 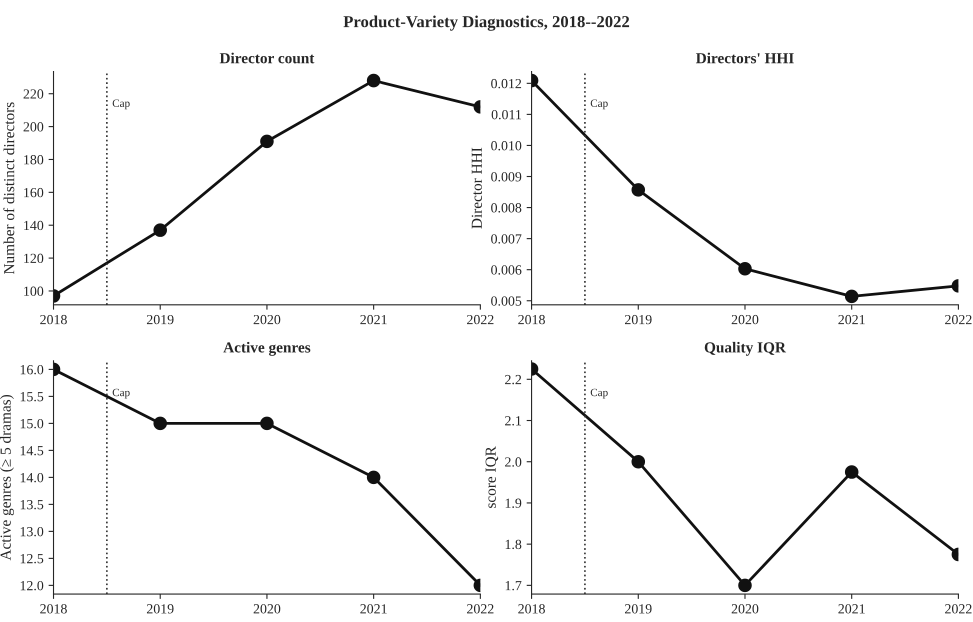 I want to click on y-axis-title: Active genres (≥ 5 dramas), so click(x=7, y=477).